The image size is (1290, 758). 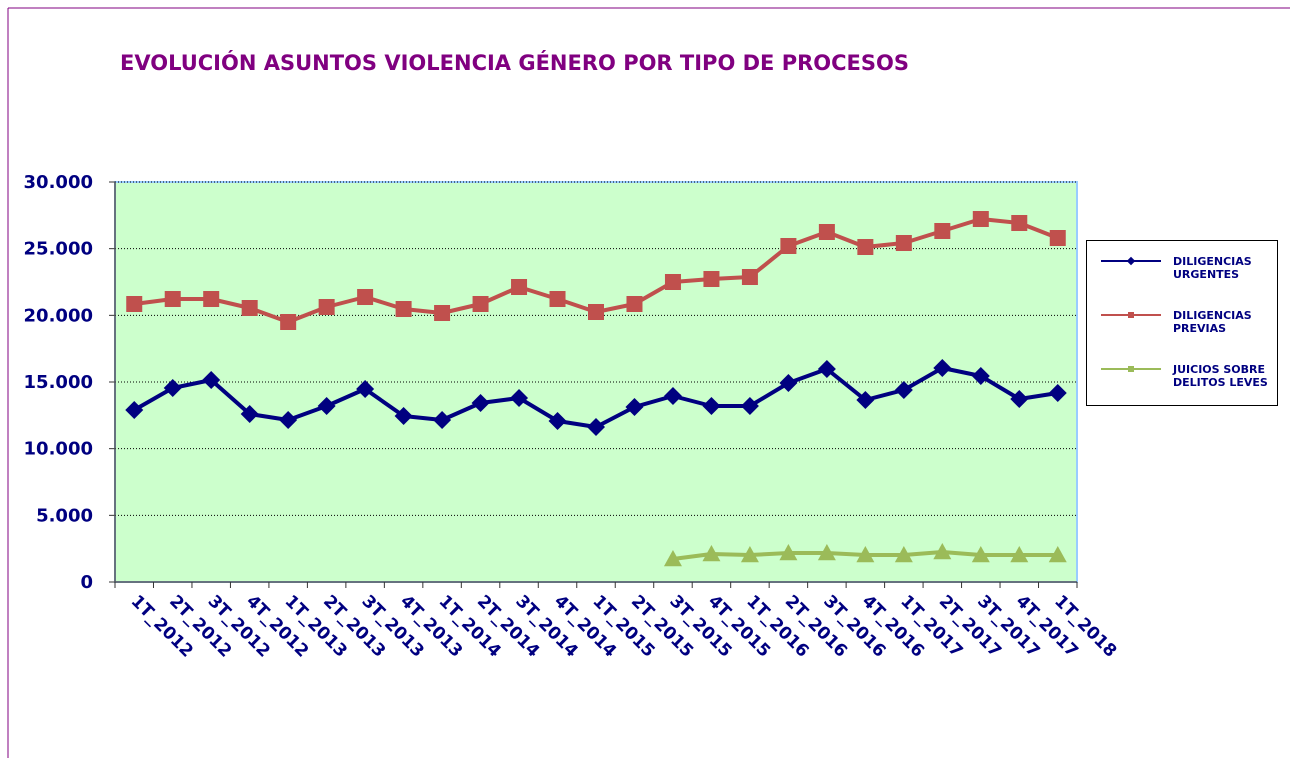 What do you see at coordinates (58, 449) in the screenshot?
I see `y-tick-label: 10.000` at bounding box center [58, 449].